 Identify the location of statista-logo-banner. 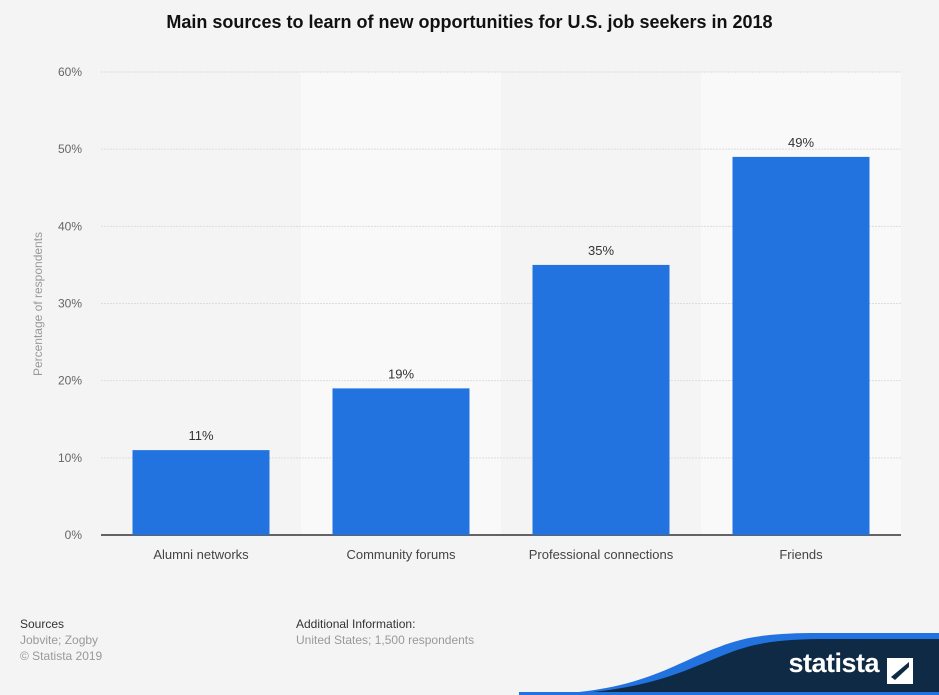
(729, 664).